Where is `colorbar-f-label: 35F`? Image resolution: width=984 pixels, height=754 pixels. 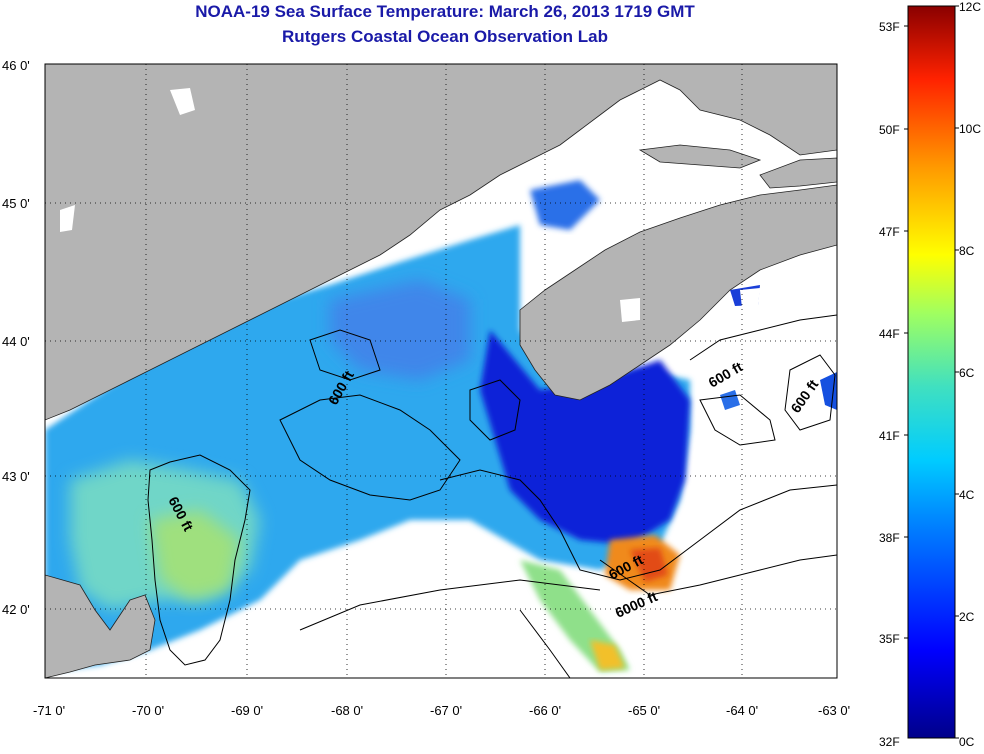 colorbar-f-label: 35F is located at coordinates (889, 639).